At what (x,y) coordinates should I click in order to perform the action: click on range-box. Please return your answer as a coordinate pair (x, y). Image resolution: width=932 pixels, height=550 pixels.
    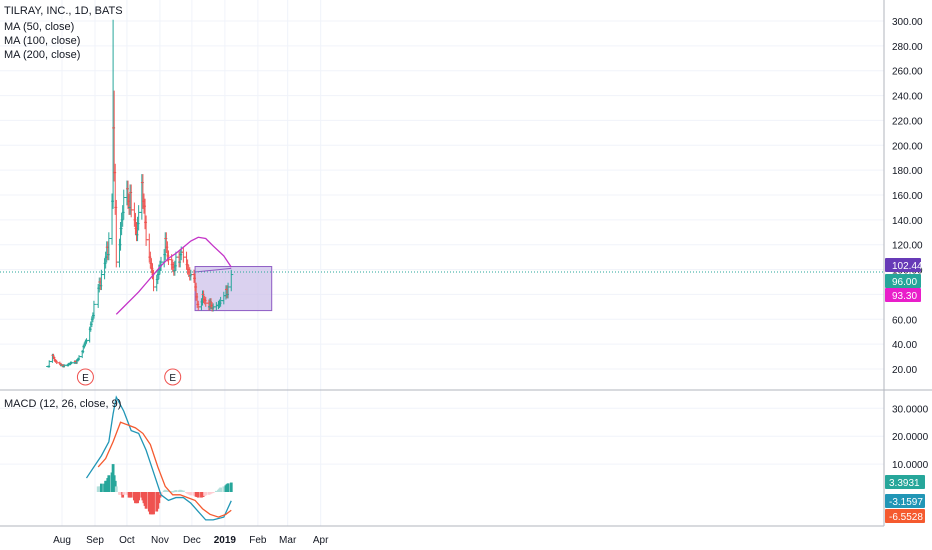
    Looking at the image, I should click on (233, 289).